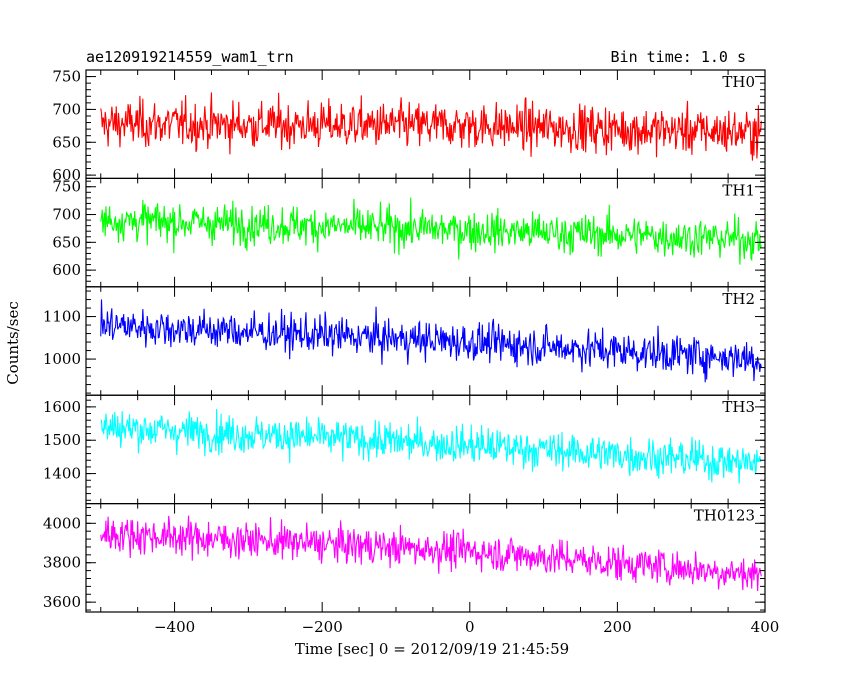 This screenshot has height=680, width=850. Describe the element at coordinates (432, 649) in the screenshot. I see `x-axis-label: Time [sec] 0 = 2012/09/19 21:45:59` at that location.